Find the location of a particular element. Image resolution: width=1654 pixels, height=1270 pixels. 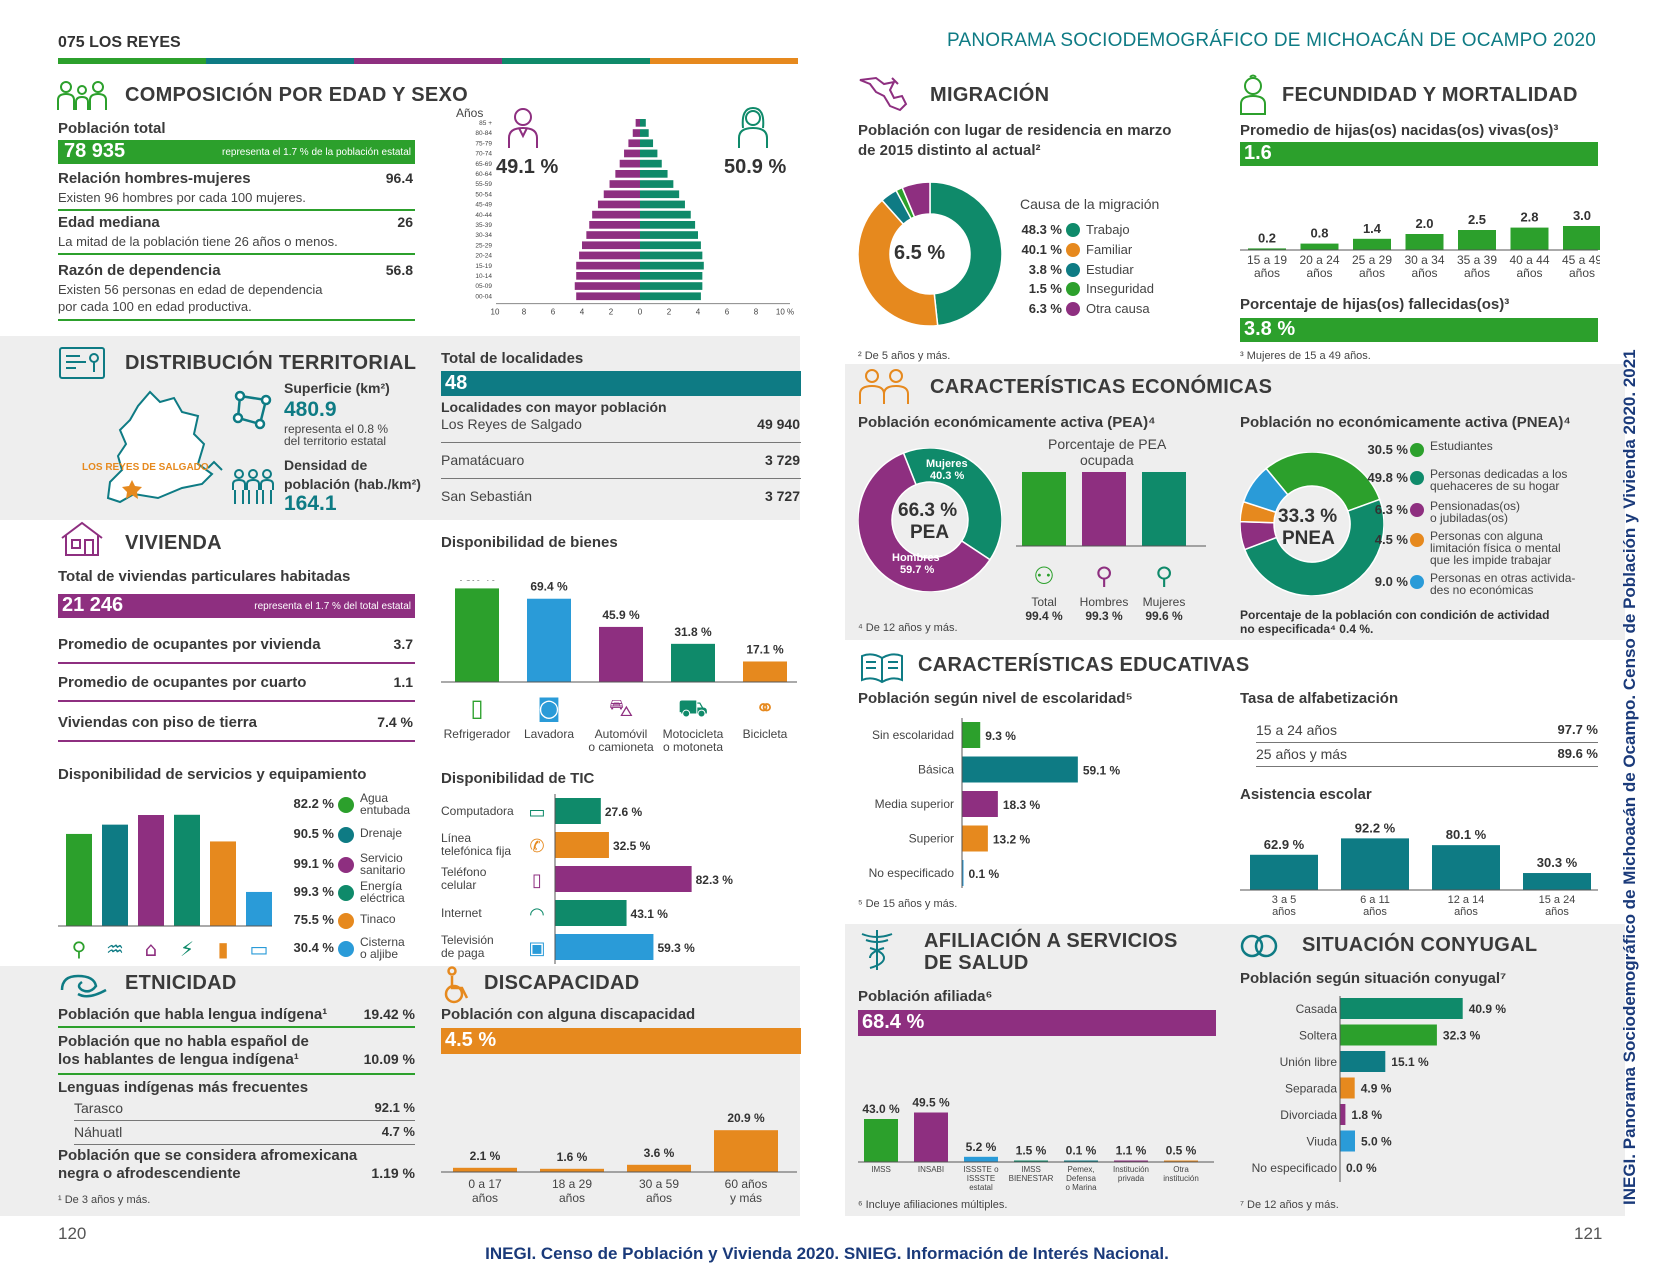

servicio-bar is located at coordinates (115, 875).